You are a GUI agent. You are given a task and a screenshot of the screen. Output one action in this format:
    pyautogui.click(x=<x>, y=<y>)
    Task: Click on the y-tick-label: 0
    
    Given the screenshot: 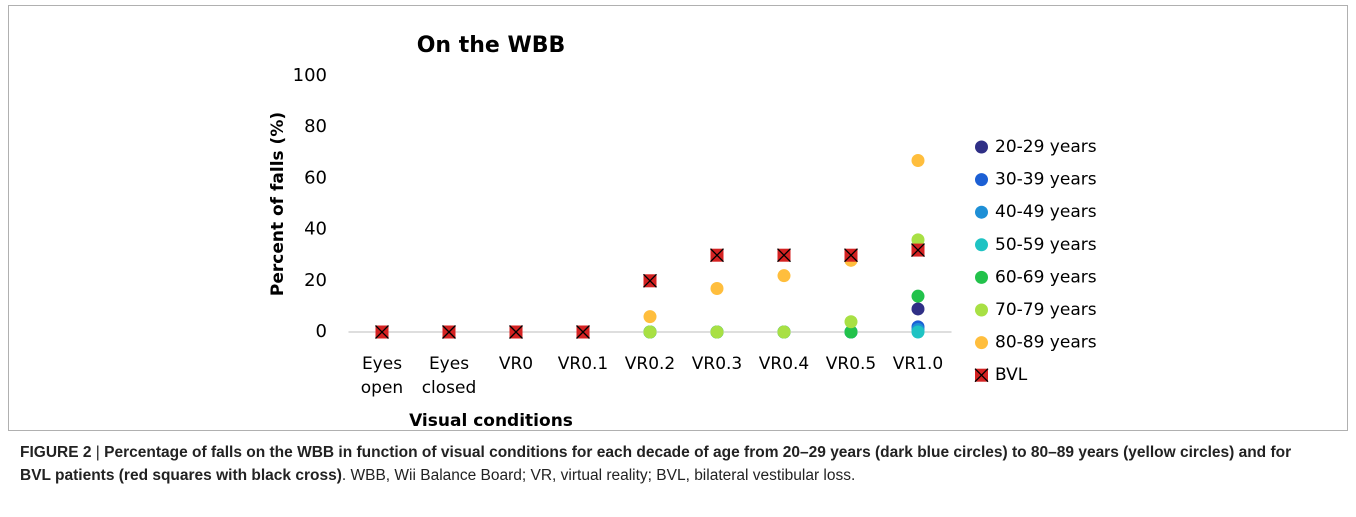 What is the action you would take?
    pyautogui.click(x=321, y=331)
    